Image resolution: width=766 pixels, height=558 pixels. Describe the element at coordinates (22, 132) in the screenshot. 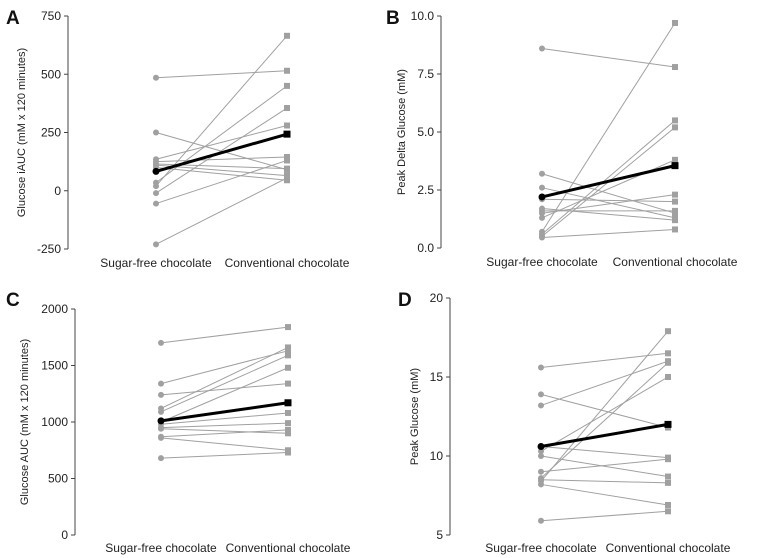

I see `y-axis-label: Glucose iAUC (mM x 120 minutes)` at that location.